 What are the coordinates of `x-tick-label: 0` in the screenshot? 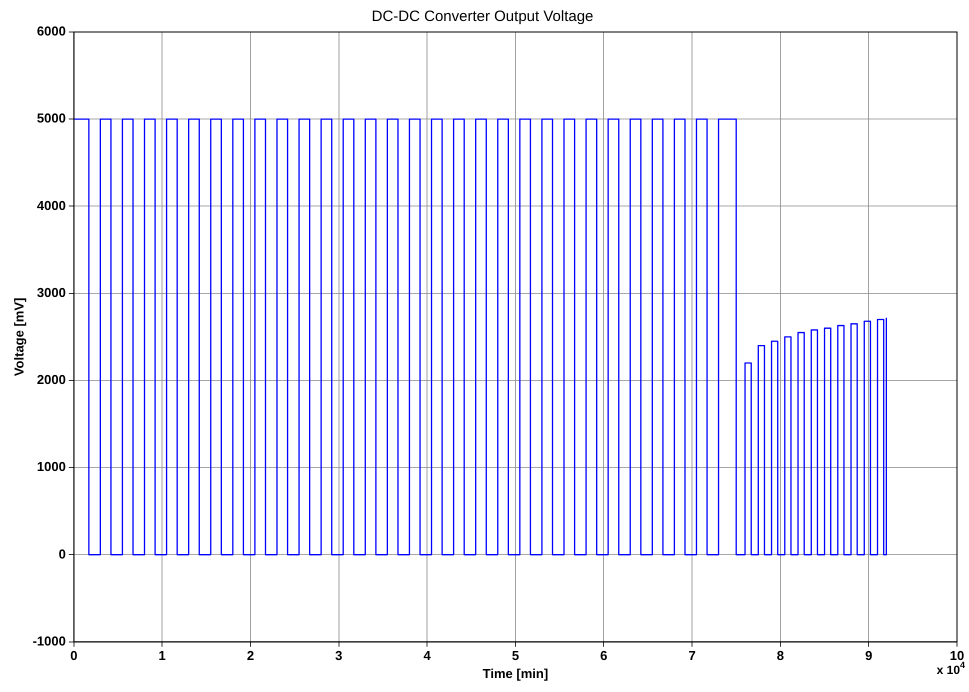 It's located at (74, 656).